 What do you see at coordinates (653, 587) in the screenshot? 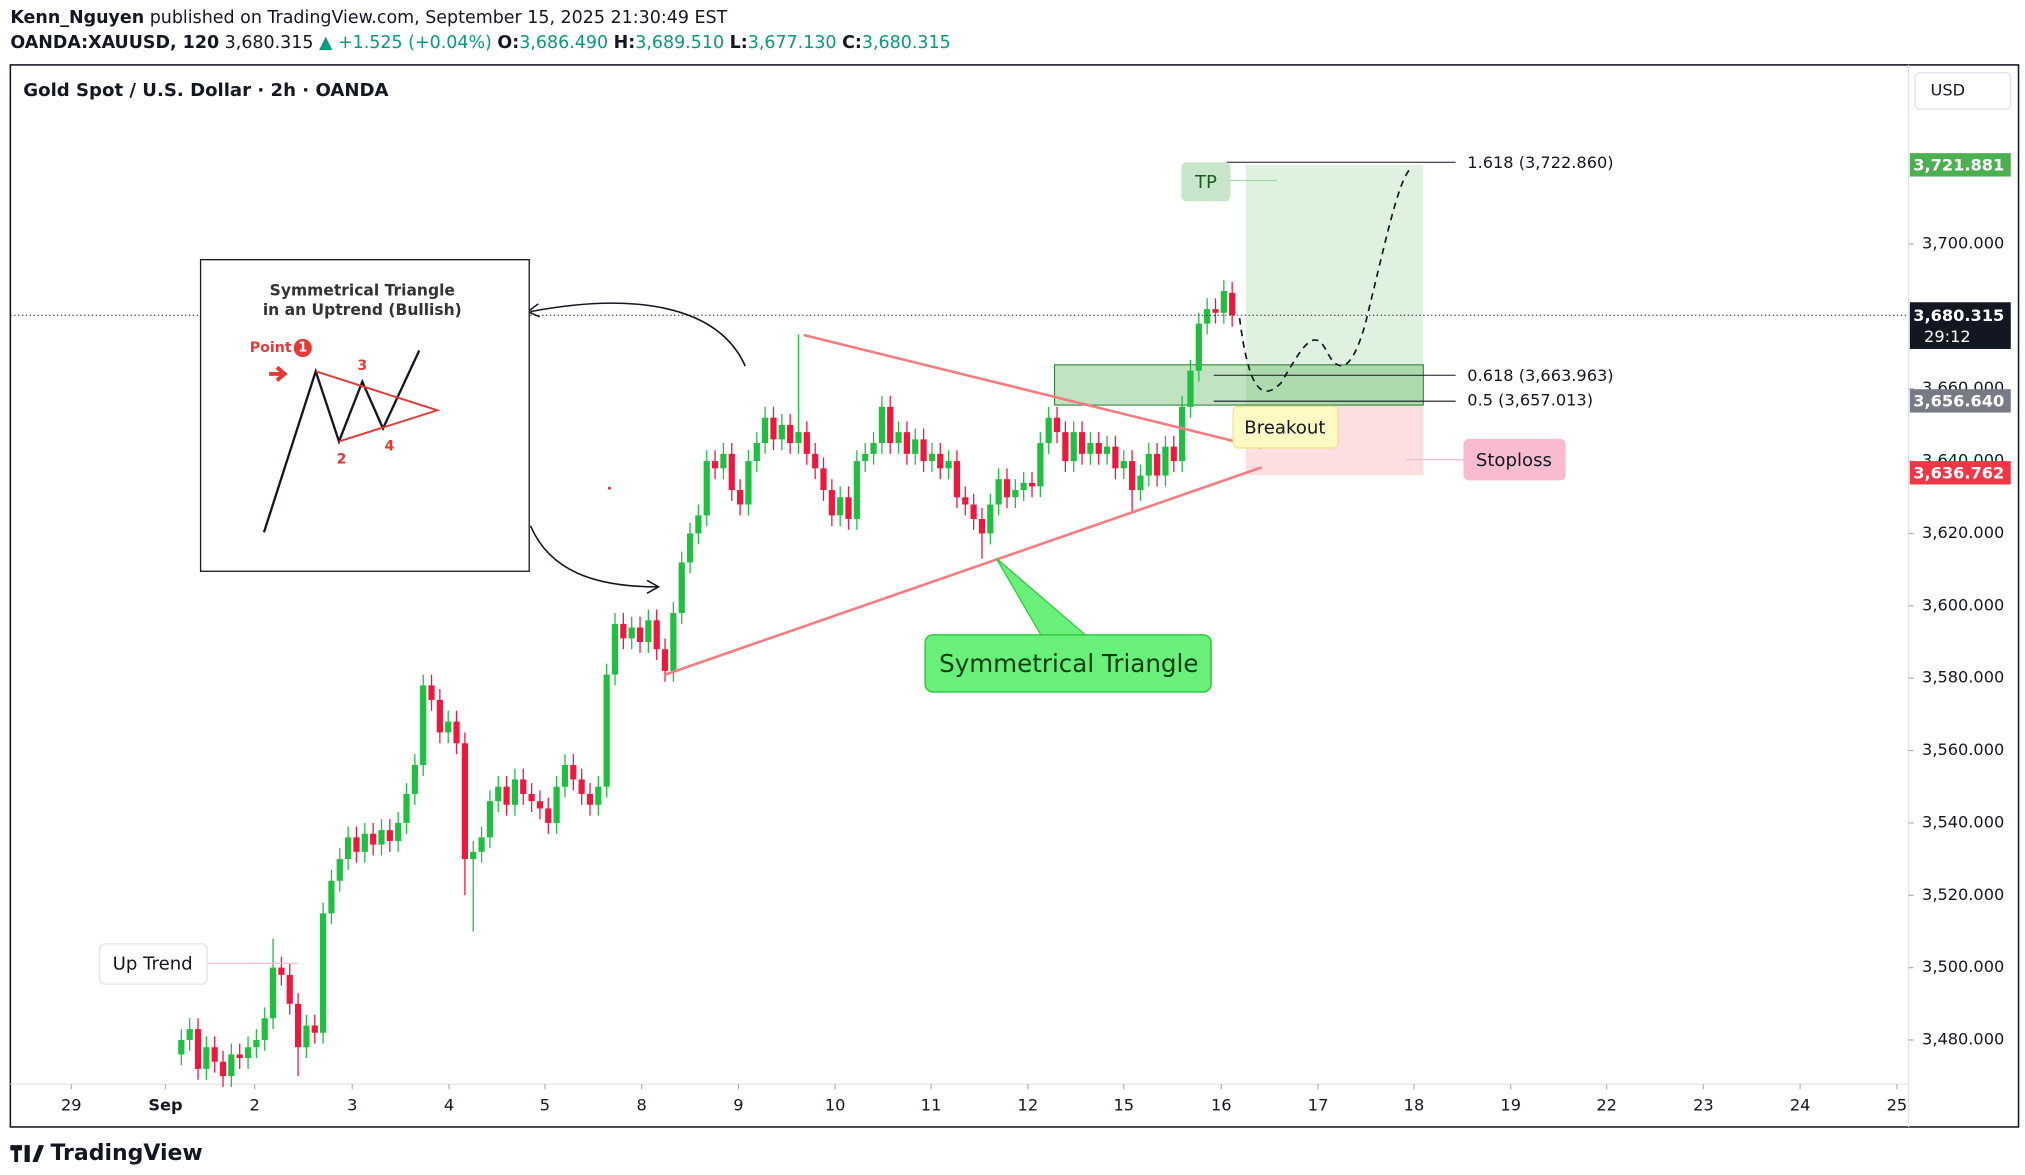
I see `arrow-head` at bounding box center [653, 587].